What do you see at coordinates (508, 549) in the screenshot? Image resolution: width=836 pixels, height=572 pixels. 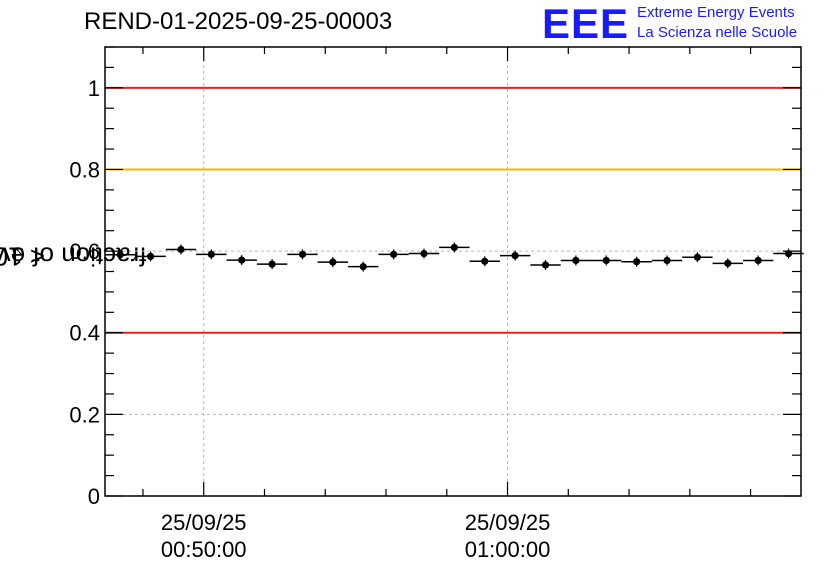 I see `x-tick-label-time: 01:00:00` at bounding box center [508, 549].